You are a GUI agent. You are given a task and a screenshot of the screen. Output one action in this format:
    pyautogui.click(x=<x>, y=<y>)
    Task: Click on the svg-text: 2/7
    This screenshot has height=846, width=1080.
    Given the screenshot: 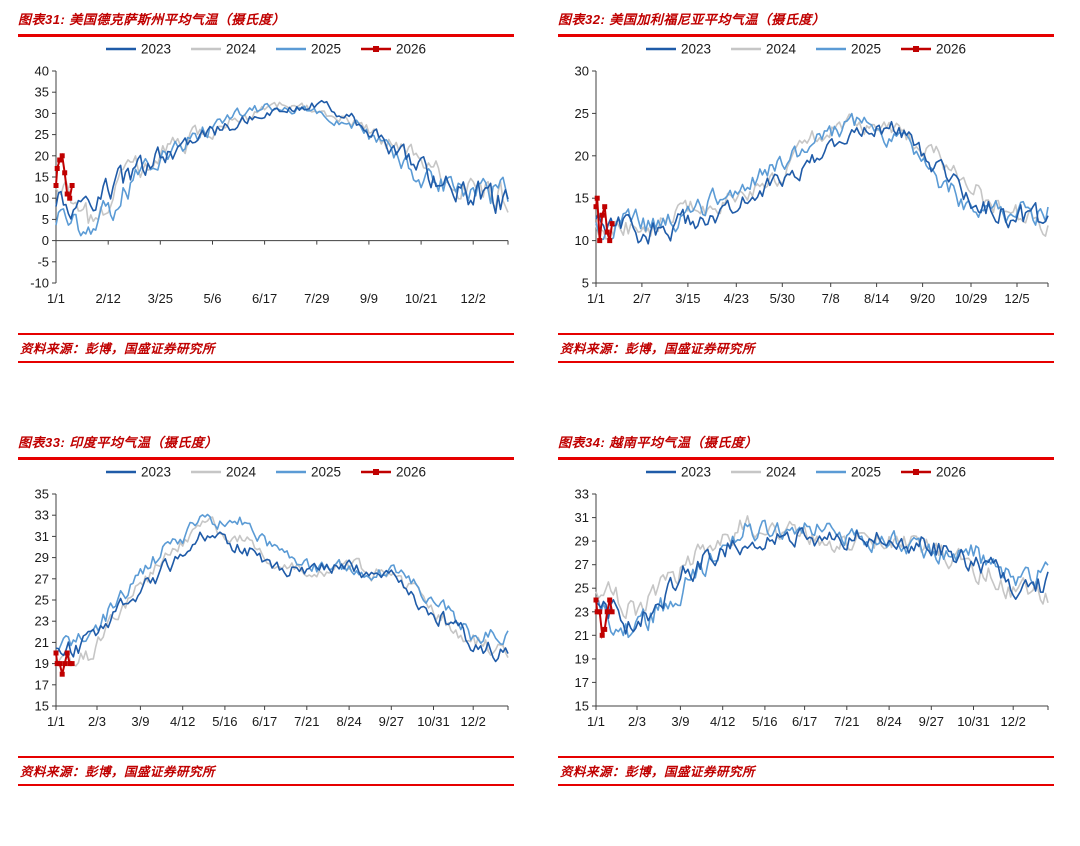 What is the action you would take?
    pyautogui.click(x=642, y=298)
    